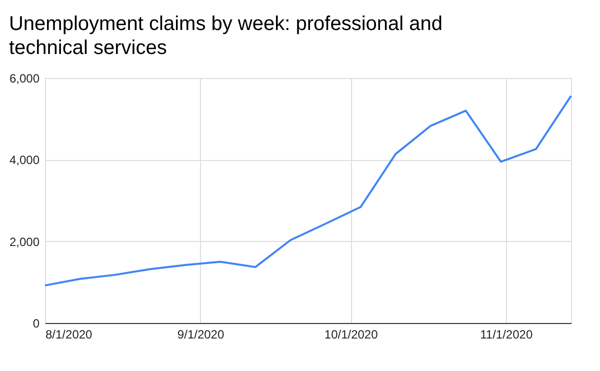 The width and height of the screenshot is (600, 371). What do you see at coordinates (225, 36) in the screenshot?
I see `chart-title: Unemployment claims by week: professional and technical services` at bounding box center [225, 36].